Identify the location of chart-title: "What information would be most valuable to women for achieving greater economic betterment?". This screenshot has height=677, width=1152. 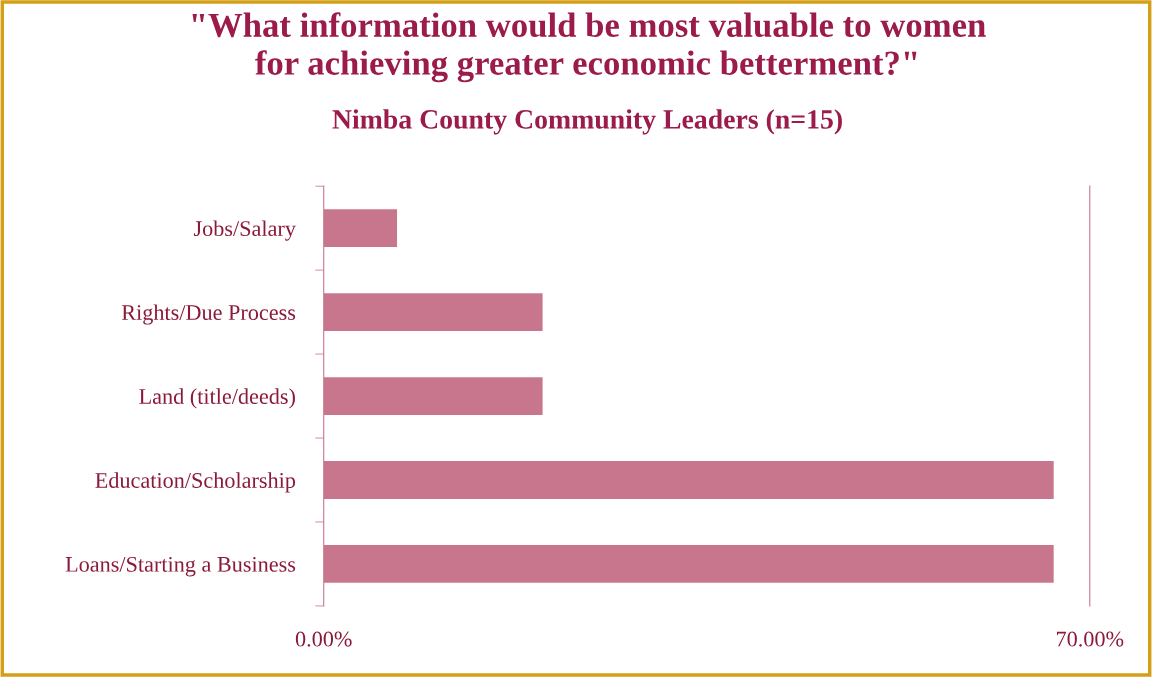
(589, 47).